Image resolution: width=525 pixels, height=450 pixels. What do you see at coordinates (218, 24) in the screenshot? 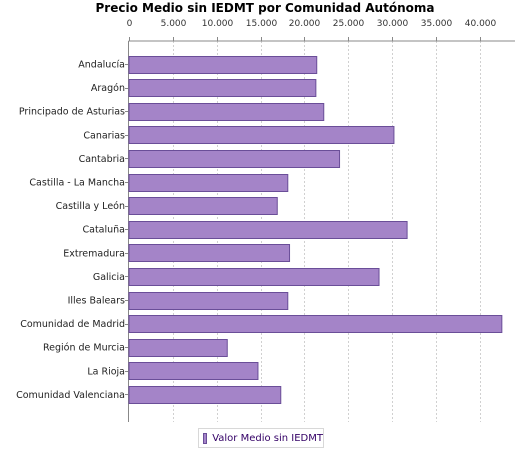
I see `x-tick-label: 10.000` at bounding box center [218, 24].